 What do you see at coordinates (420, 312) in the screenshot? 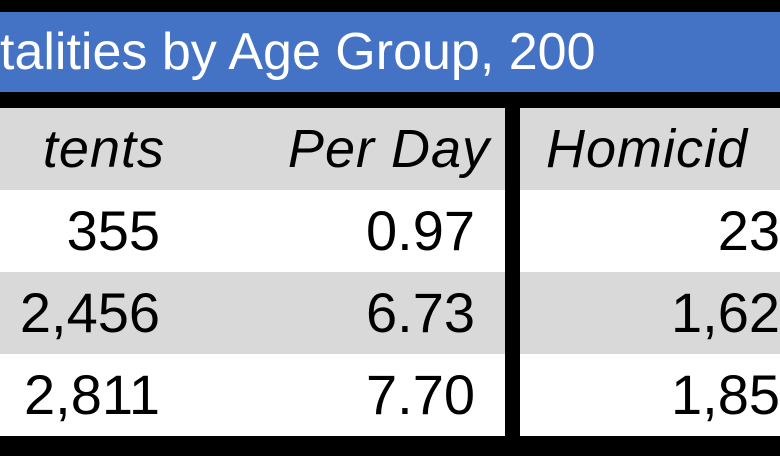
I see `table-cell: 6.73` at bounding box center [420, 312].